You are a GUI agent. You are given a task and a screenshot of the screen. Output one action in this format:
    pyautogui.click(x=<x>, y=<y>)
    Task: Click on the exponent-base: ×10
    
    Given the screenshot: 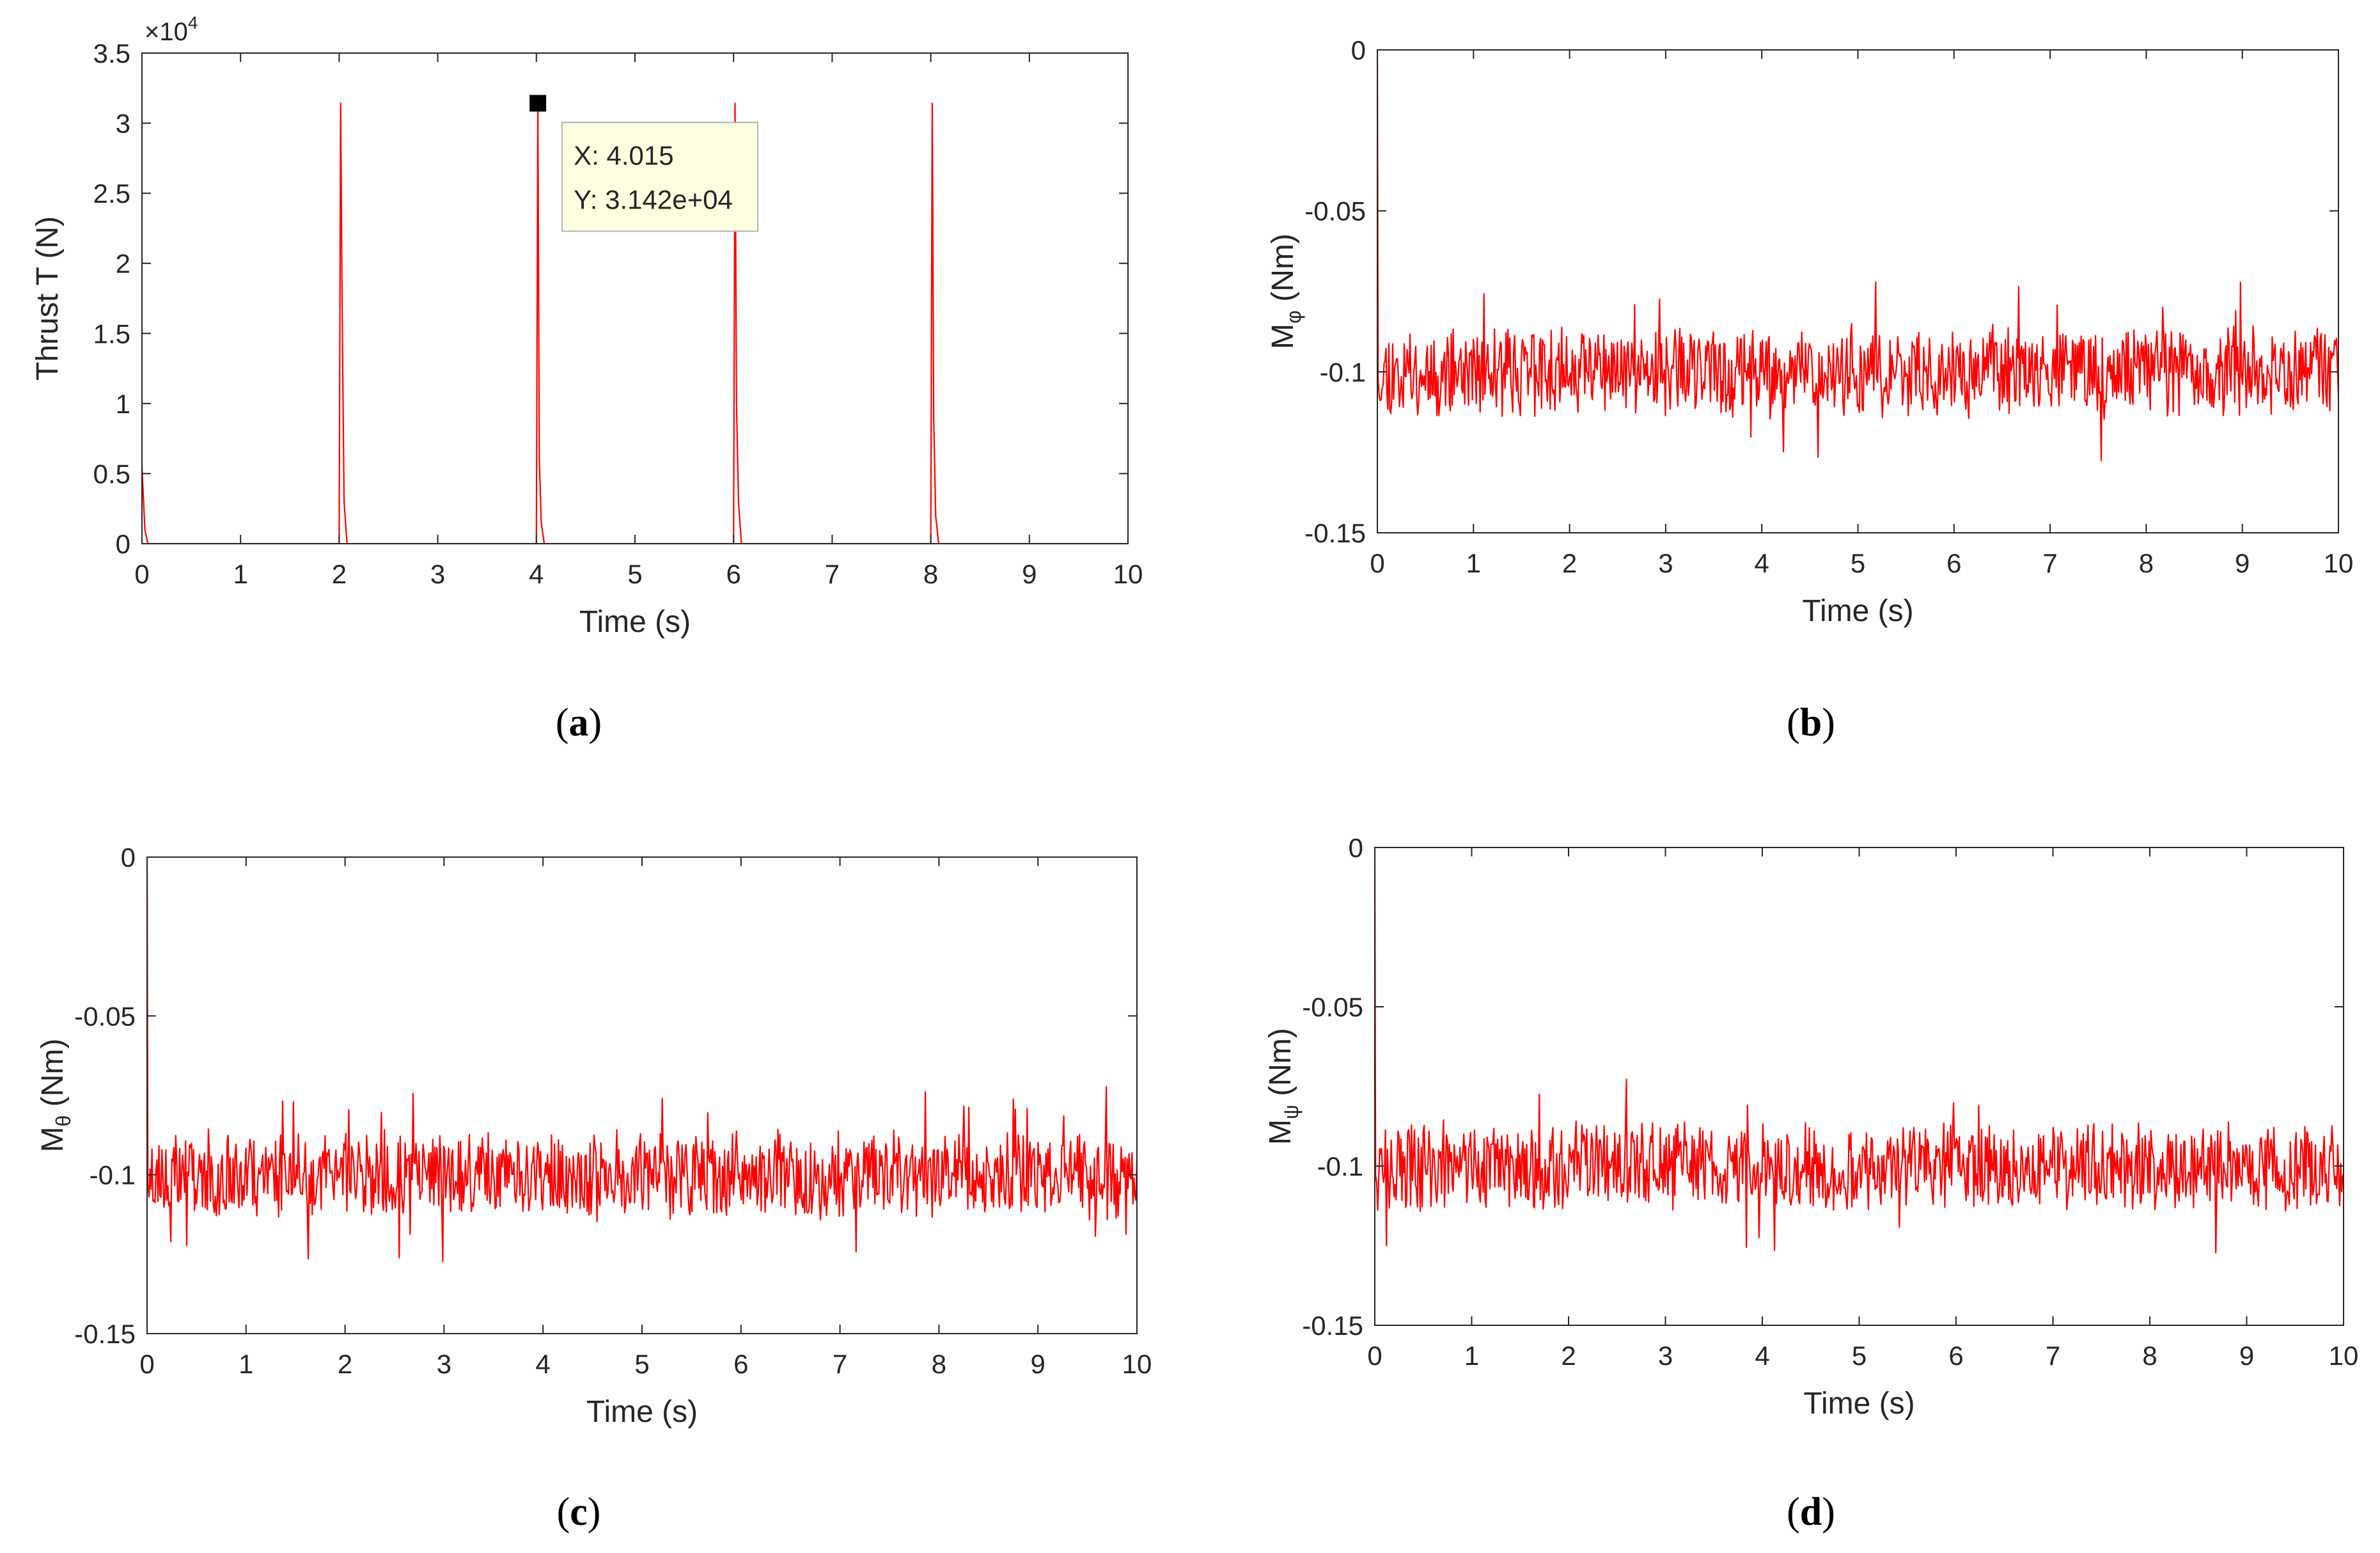 What is the action you would take?
    pyautogui.click(x=166, y=32)
    